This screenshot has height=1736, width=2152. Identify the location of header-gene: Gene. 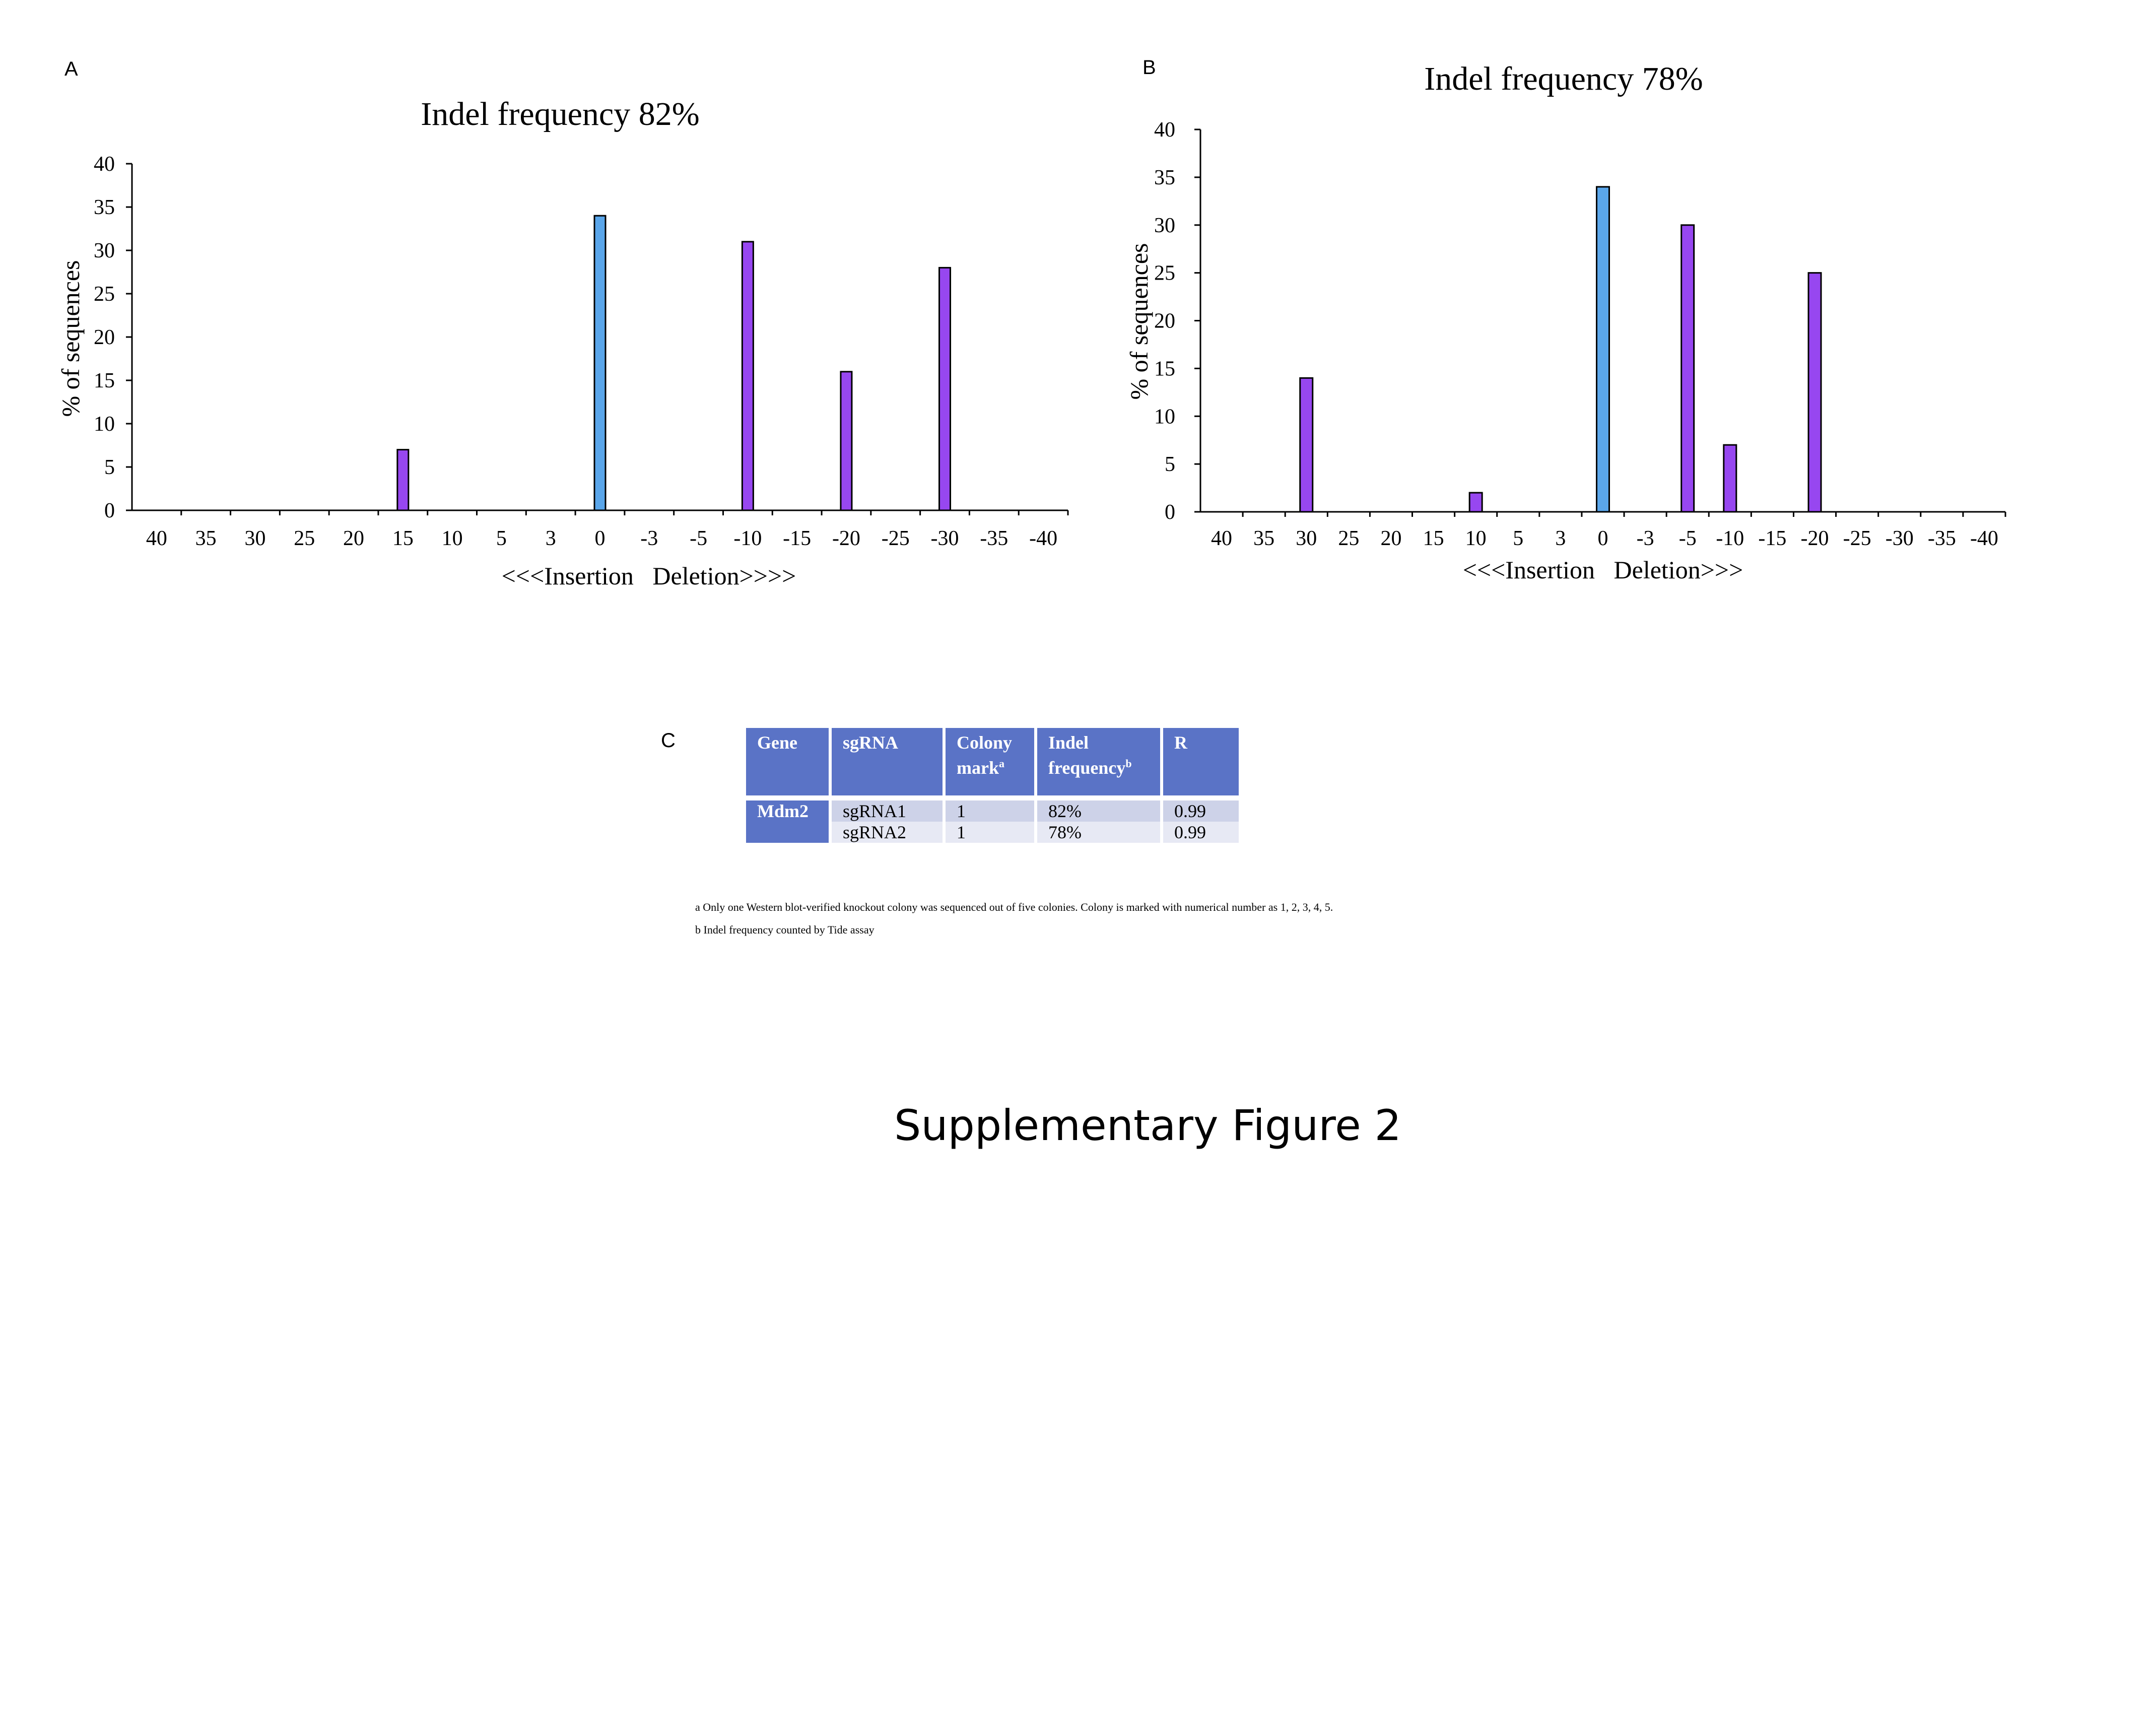
(787, 761).